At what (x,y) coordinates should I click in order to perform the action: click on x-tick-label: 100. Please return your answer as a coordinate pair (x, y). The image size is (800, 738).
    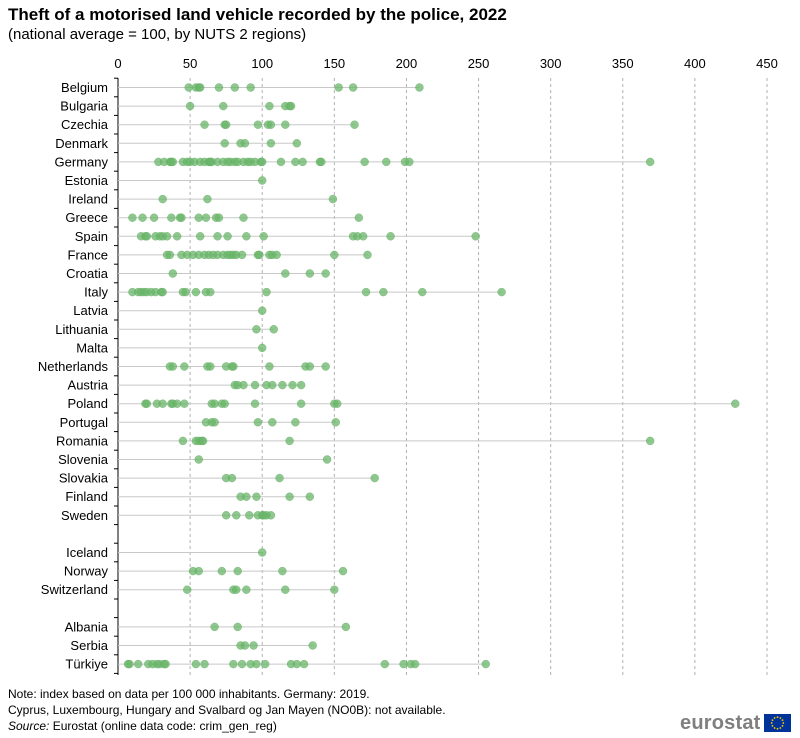
    Looking at the image, I should click on (262, 63).